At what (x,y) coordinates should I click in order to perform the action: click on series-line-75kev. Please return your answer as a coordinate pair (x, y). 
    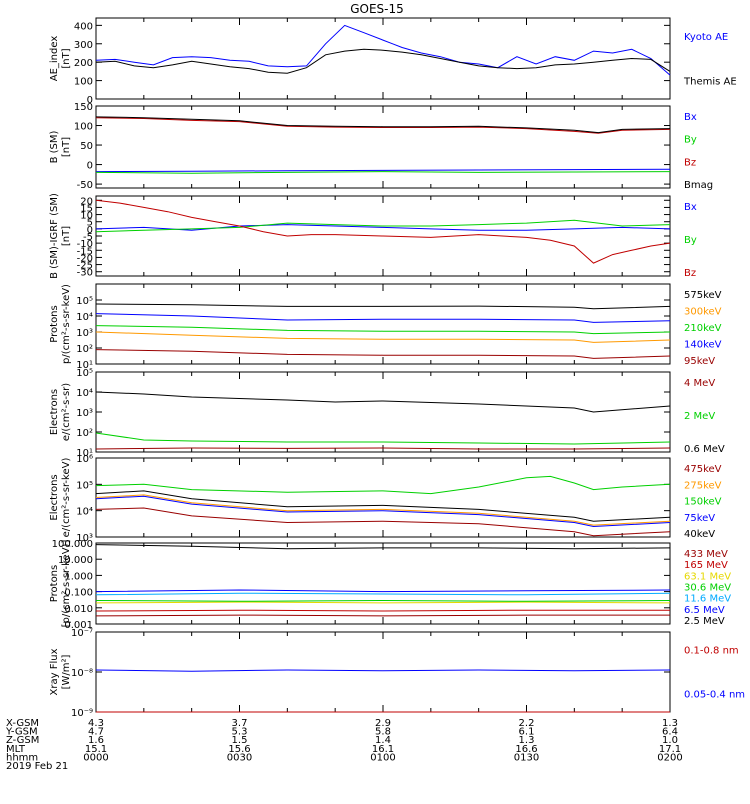
    Looking at the image, I should click on (383, 511).